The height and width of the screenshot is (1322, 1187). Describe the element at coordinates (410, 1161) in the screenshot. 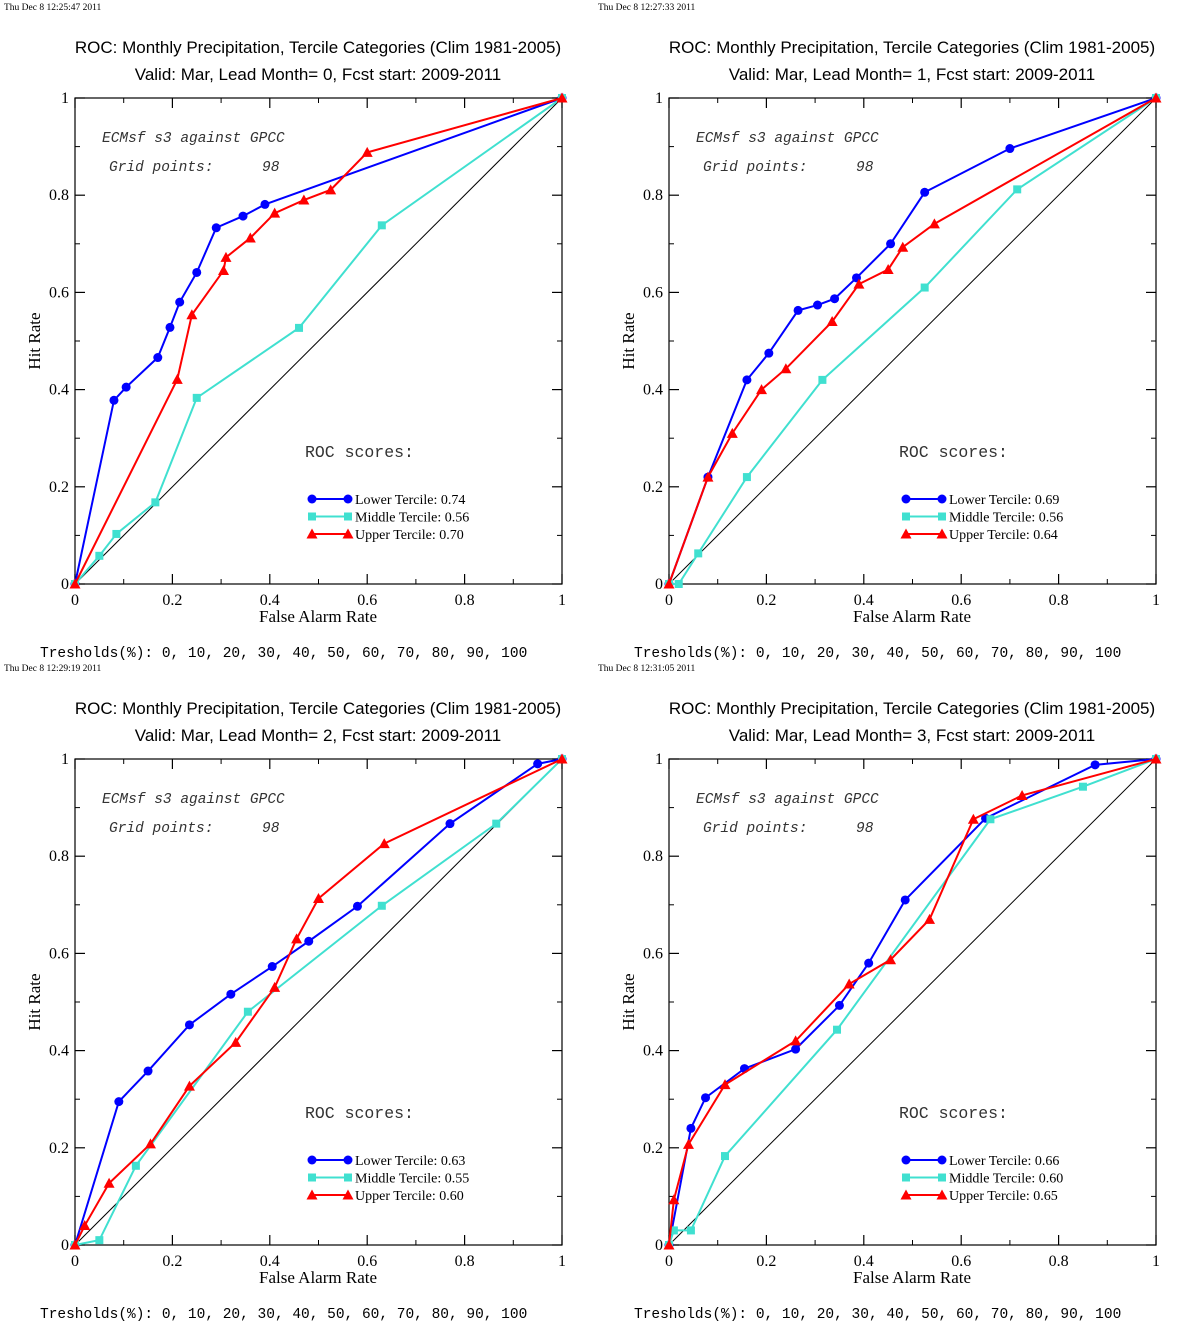

I see `legend-lower-label: Lower Tercile: 0.63` at that location.